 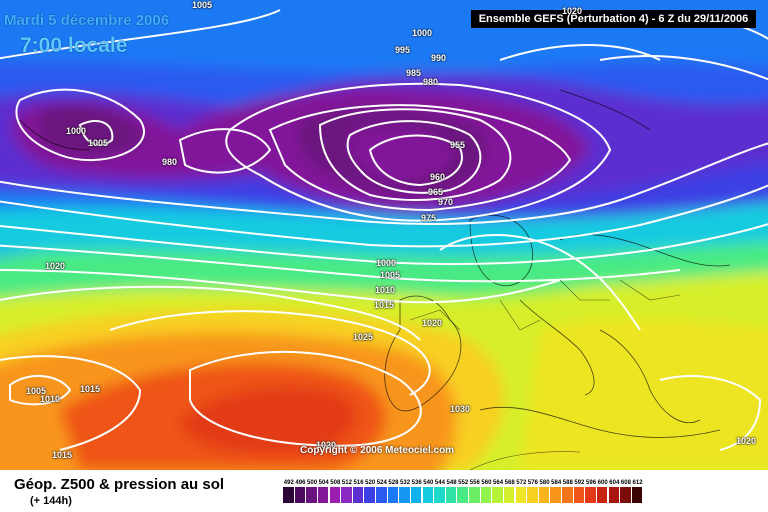 I want to click on scale-cell: 592, so click(x=579, y=491).